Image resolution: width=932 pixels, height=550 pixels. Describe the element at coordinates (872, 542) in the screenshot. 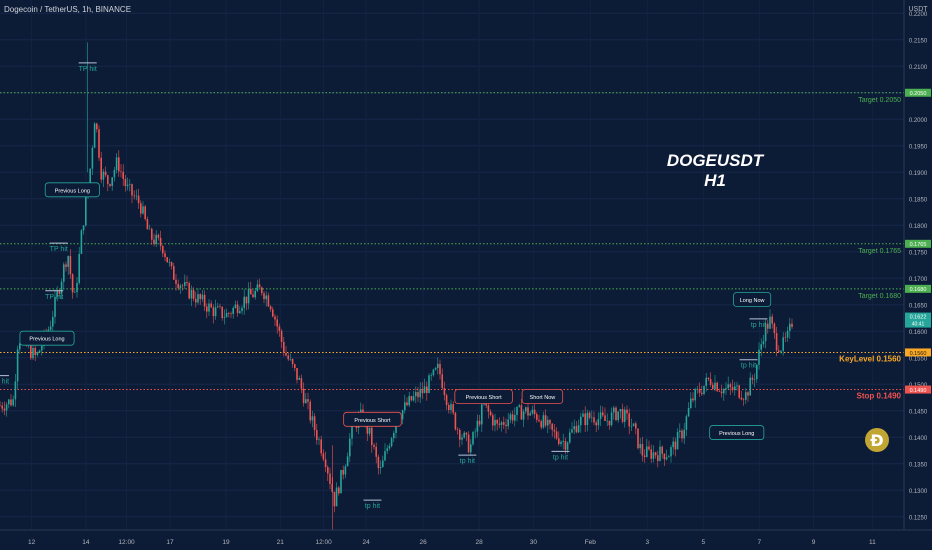

I see `x-tick-label: 11` at that location.